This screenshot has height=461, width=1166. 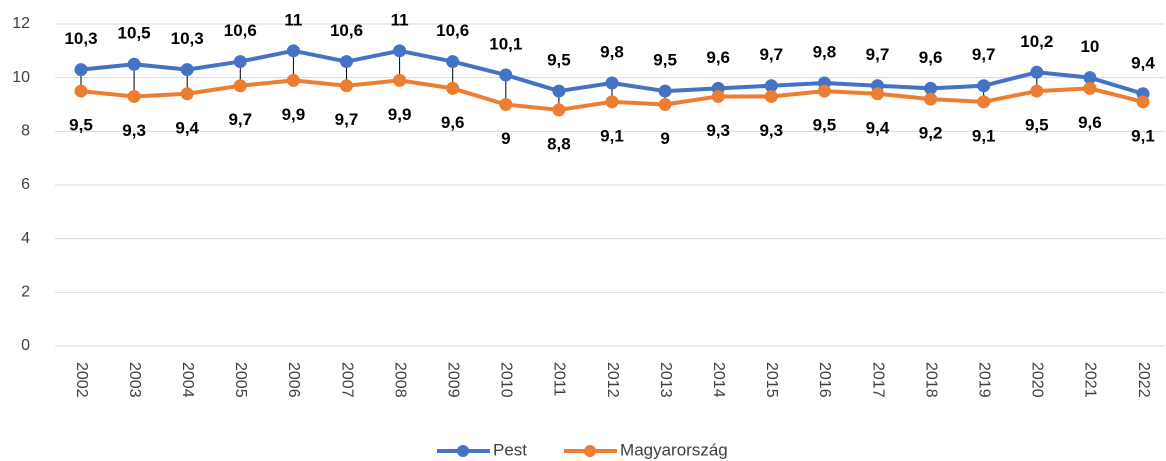 What do you see at coordinates (1143, 380) in the screenshot?
I see `x-tick-label: 2022` at bounding box center [1143, 380].